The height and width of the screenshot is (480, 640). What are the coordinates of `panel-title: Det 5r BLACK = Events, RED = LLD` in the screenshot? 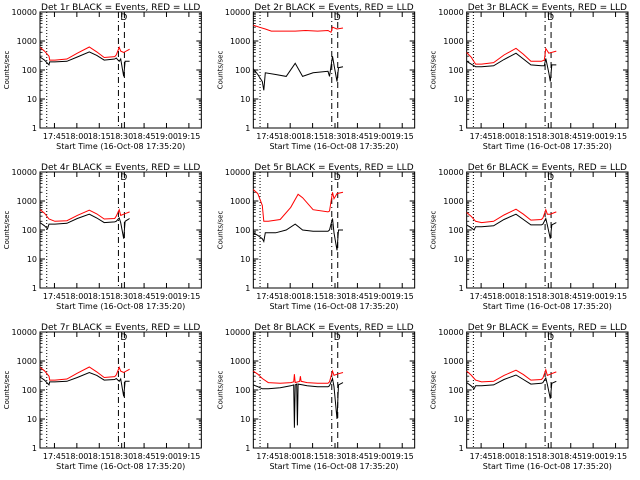 It's located at (333, 168).